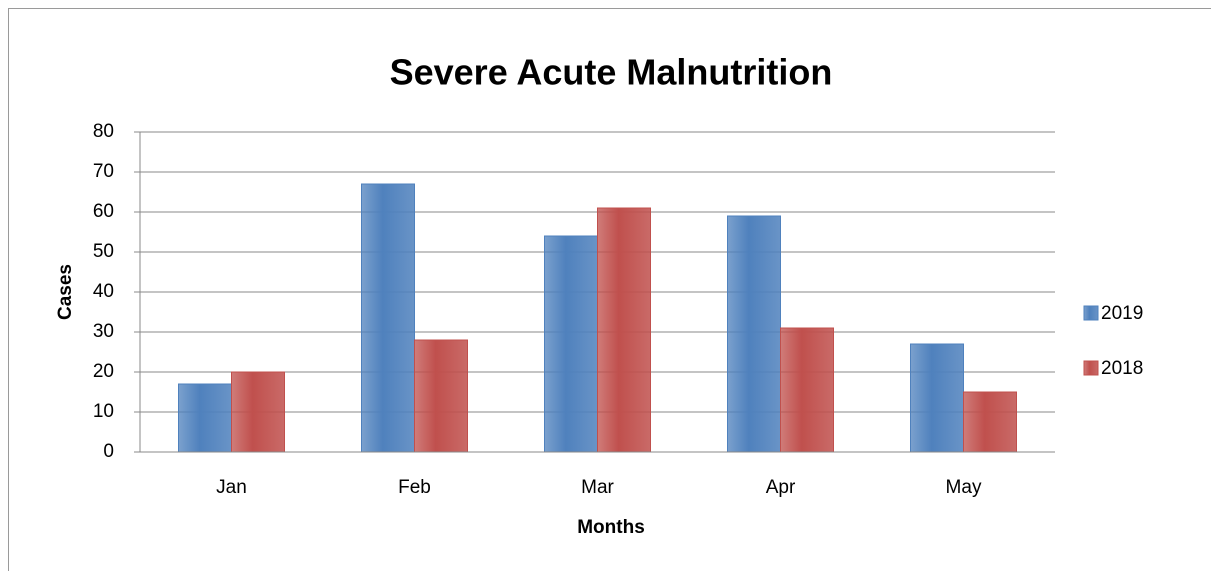 This screenshot has width=1211, height=571. What do you see at coordinates (103, 291) in the screenshot?
I see `y-tick-label: 40` at bounding box center [103, 291].